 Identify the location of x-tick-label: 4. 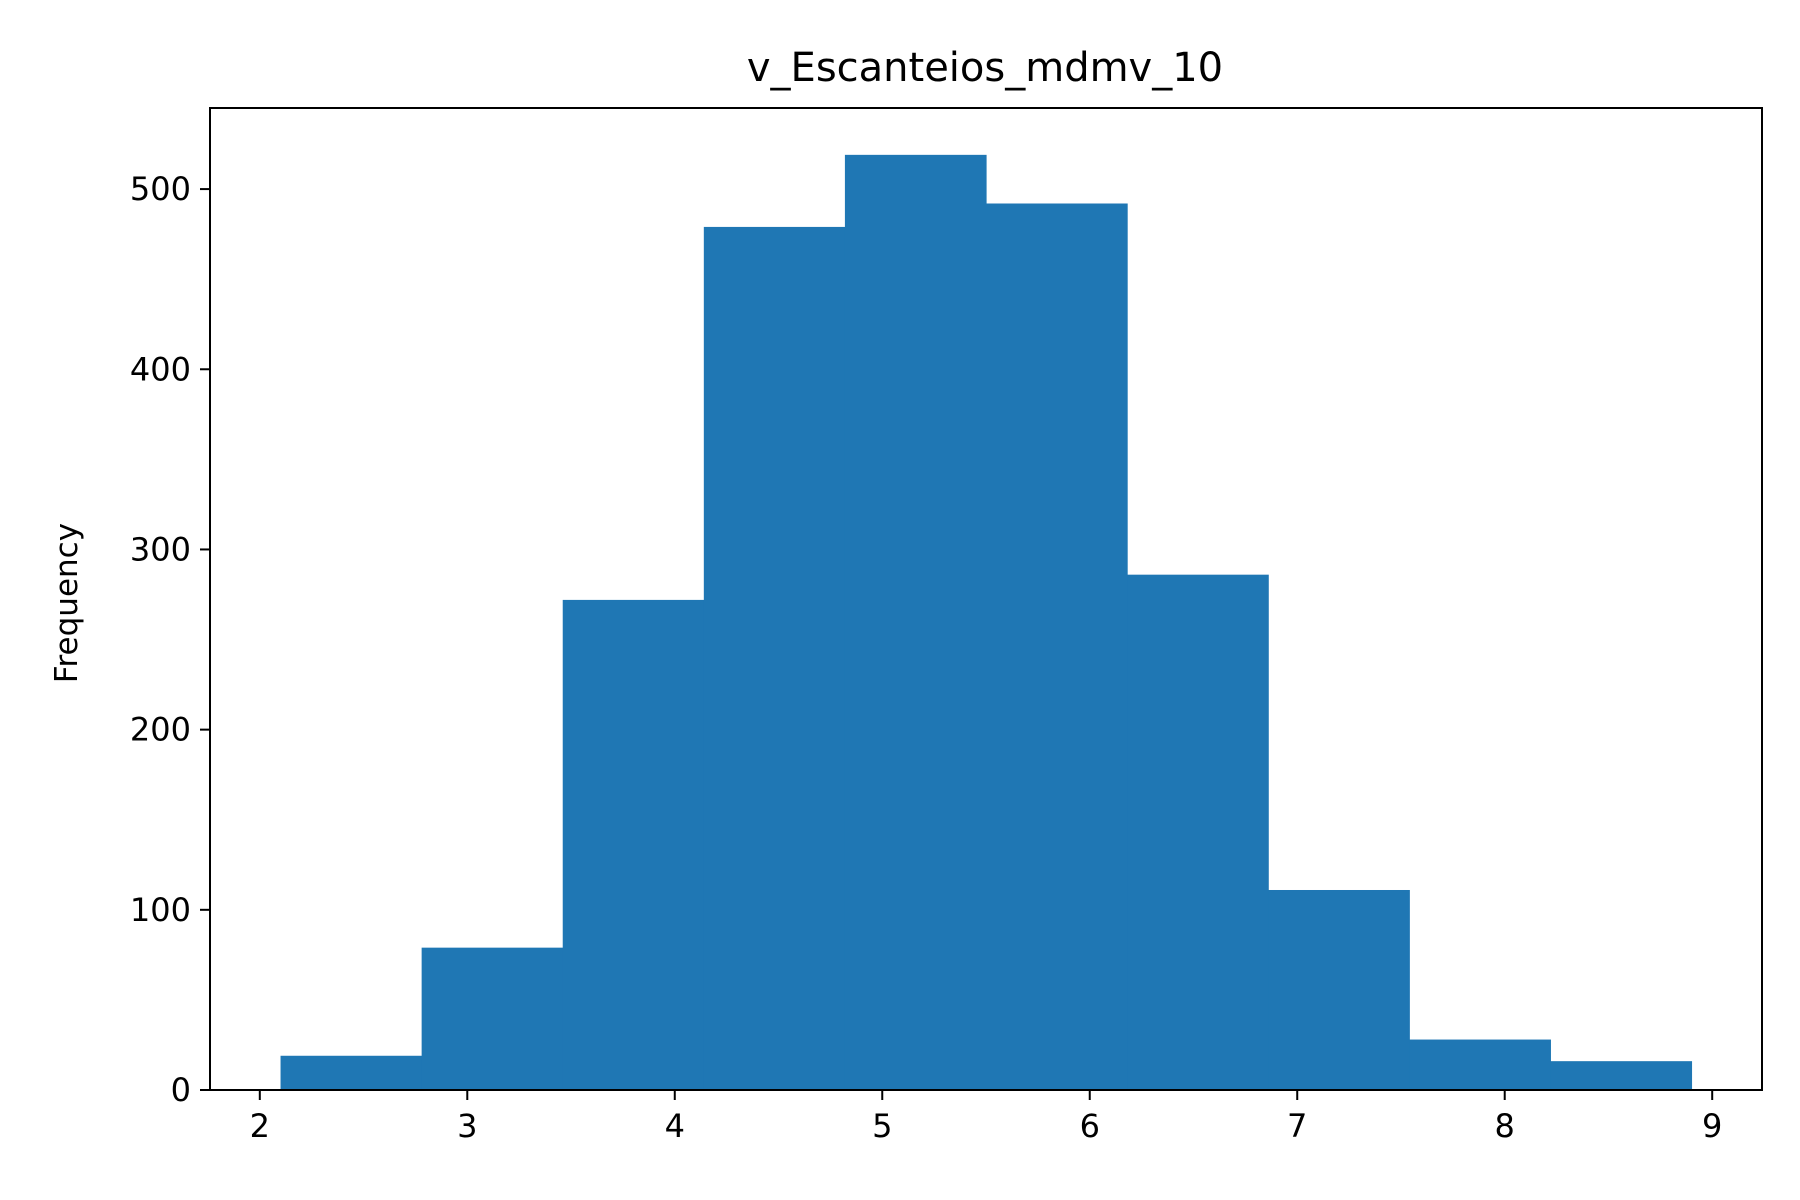
(675, 1126).